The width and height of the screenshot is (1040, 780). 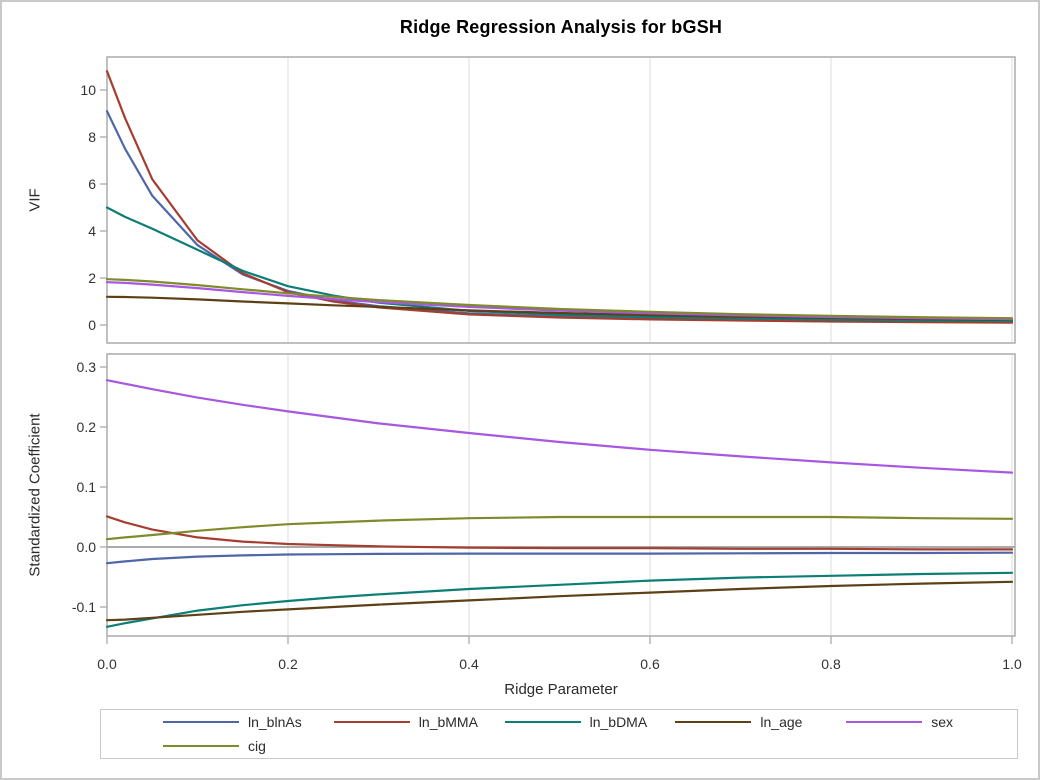 I want to click on series-line-ln_bMMA, so click(x=559, y=533).